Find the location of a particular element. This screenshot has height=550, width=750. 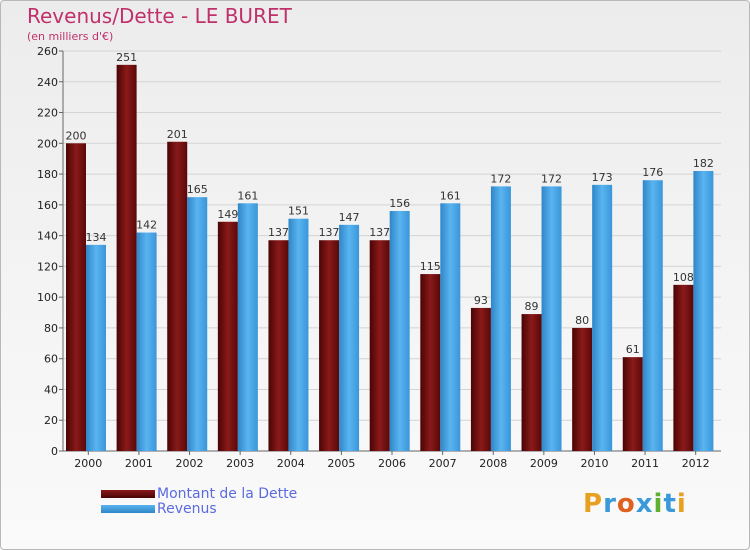

y-tick-label: 240 is located at coordinates (47, 82).